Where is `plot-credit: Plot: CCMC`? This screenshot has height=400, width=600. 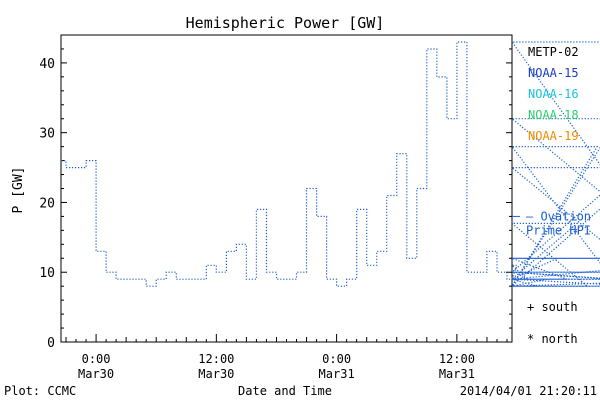
plot-credit: Plot: CCMC is located at coordinates (40, 391).